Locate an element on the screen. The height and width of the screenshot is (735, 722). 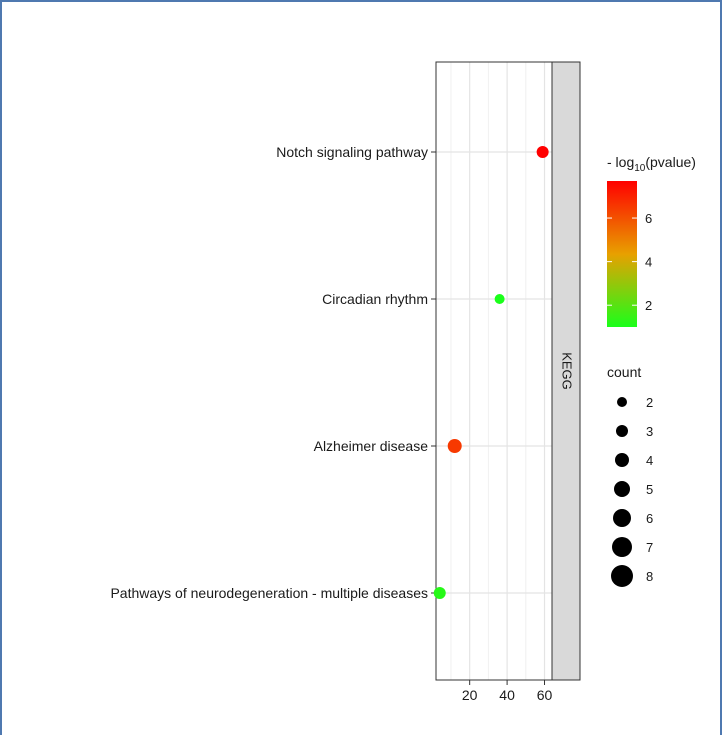
x-tick-label: 40 is located at coordinates (507, 695).